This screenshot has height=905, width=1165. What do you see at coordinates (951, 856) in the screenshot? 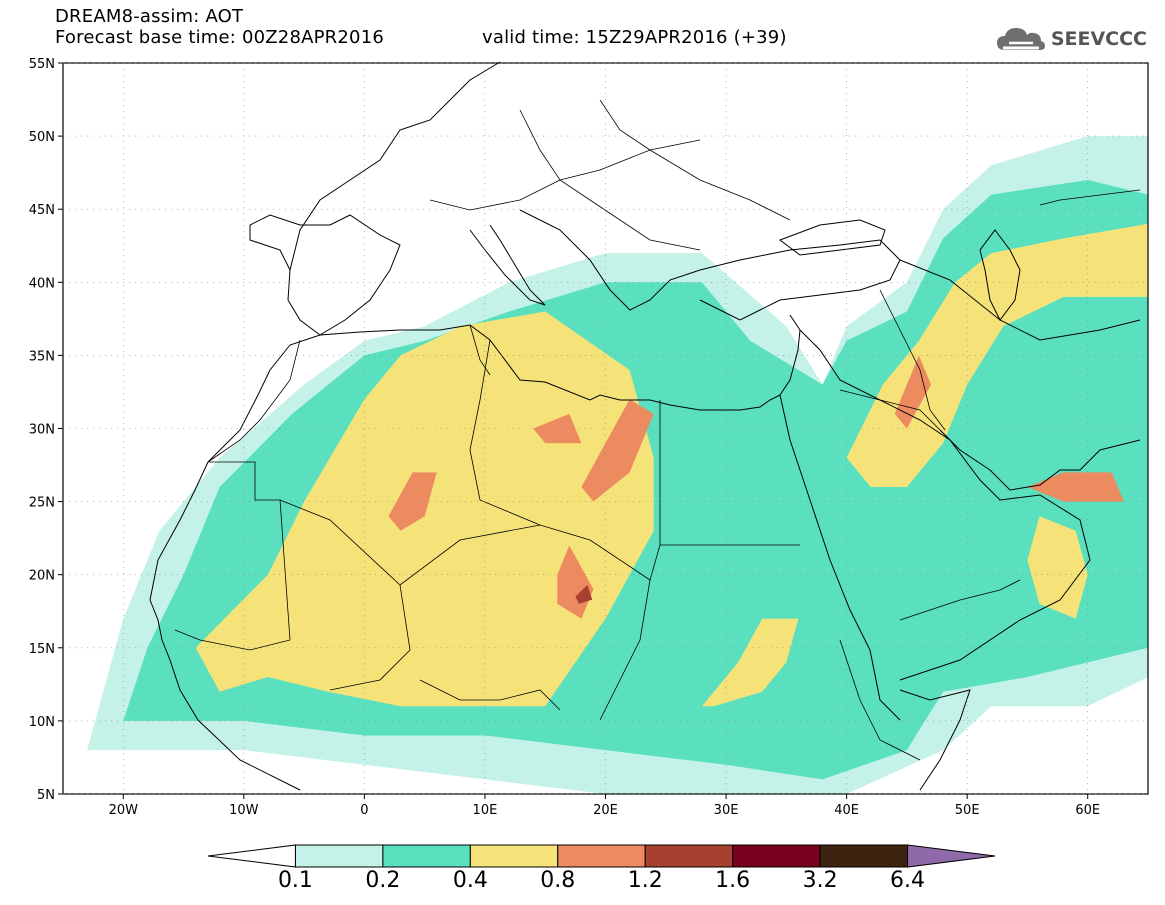
I see `colorbar-over-triangle` at bounding box center [951, 856].